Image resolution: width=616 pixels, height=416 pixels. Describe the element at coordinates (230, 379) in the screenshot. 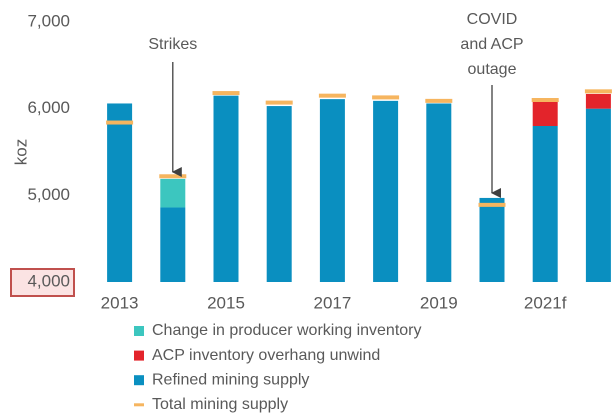

I see `legend-label: Refined mining supply` at that location.